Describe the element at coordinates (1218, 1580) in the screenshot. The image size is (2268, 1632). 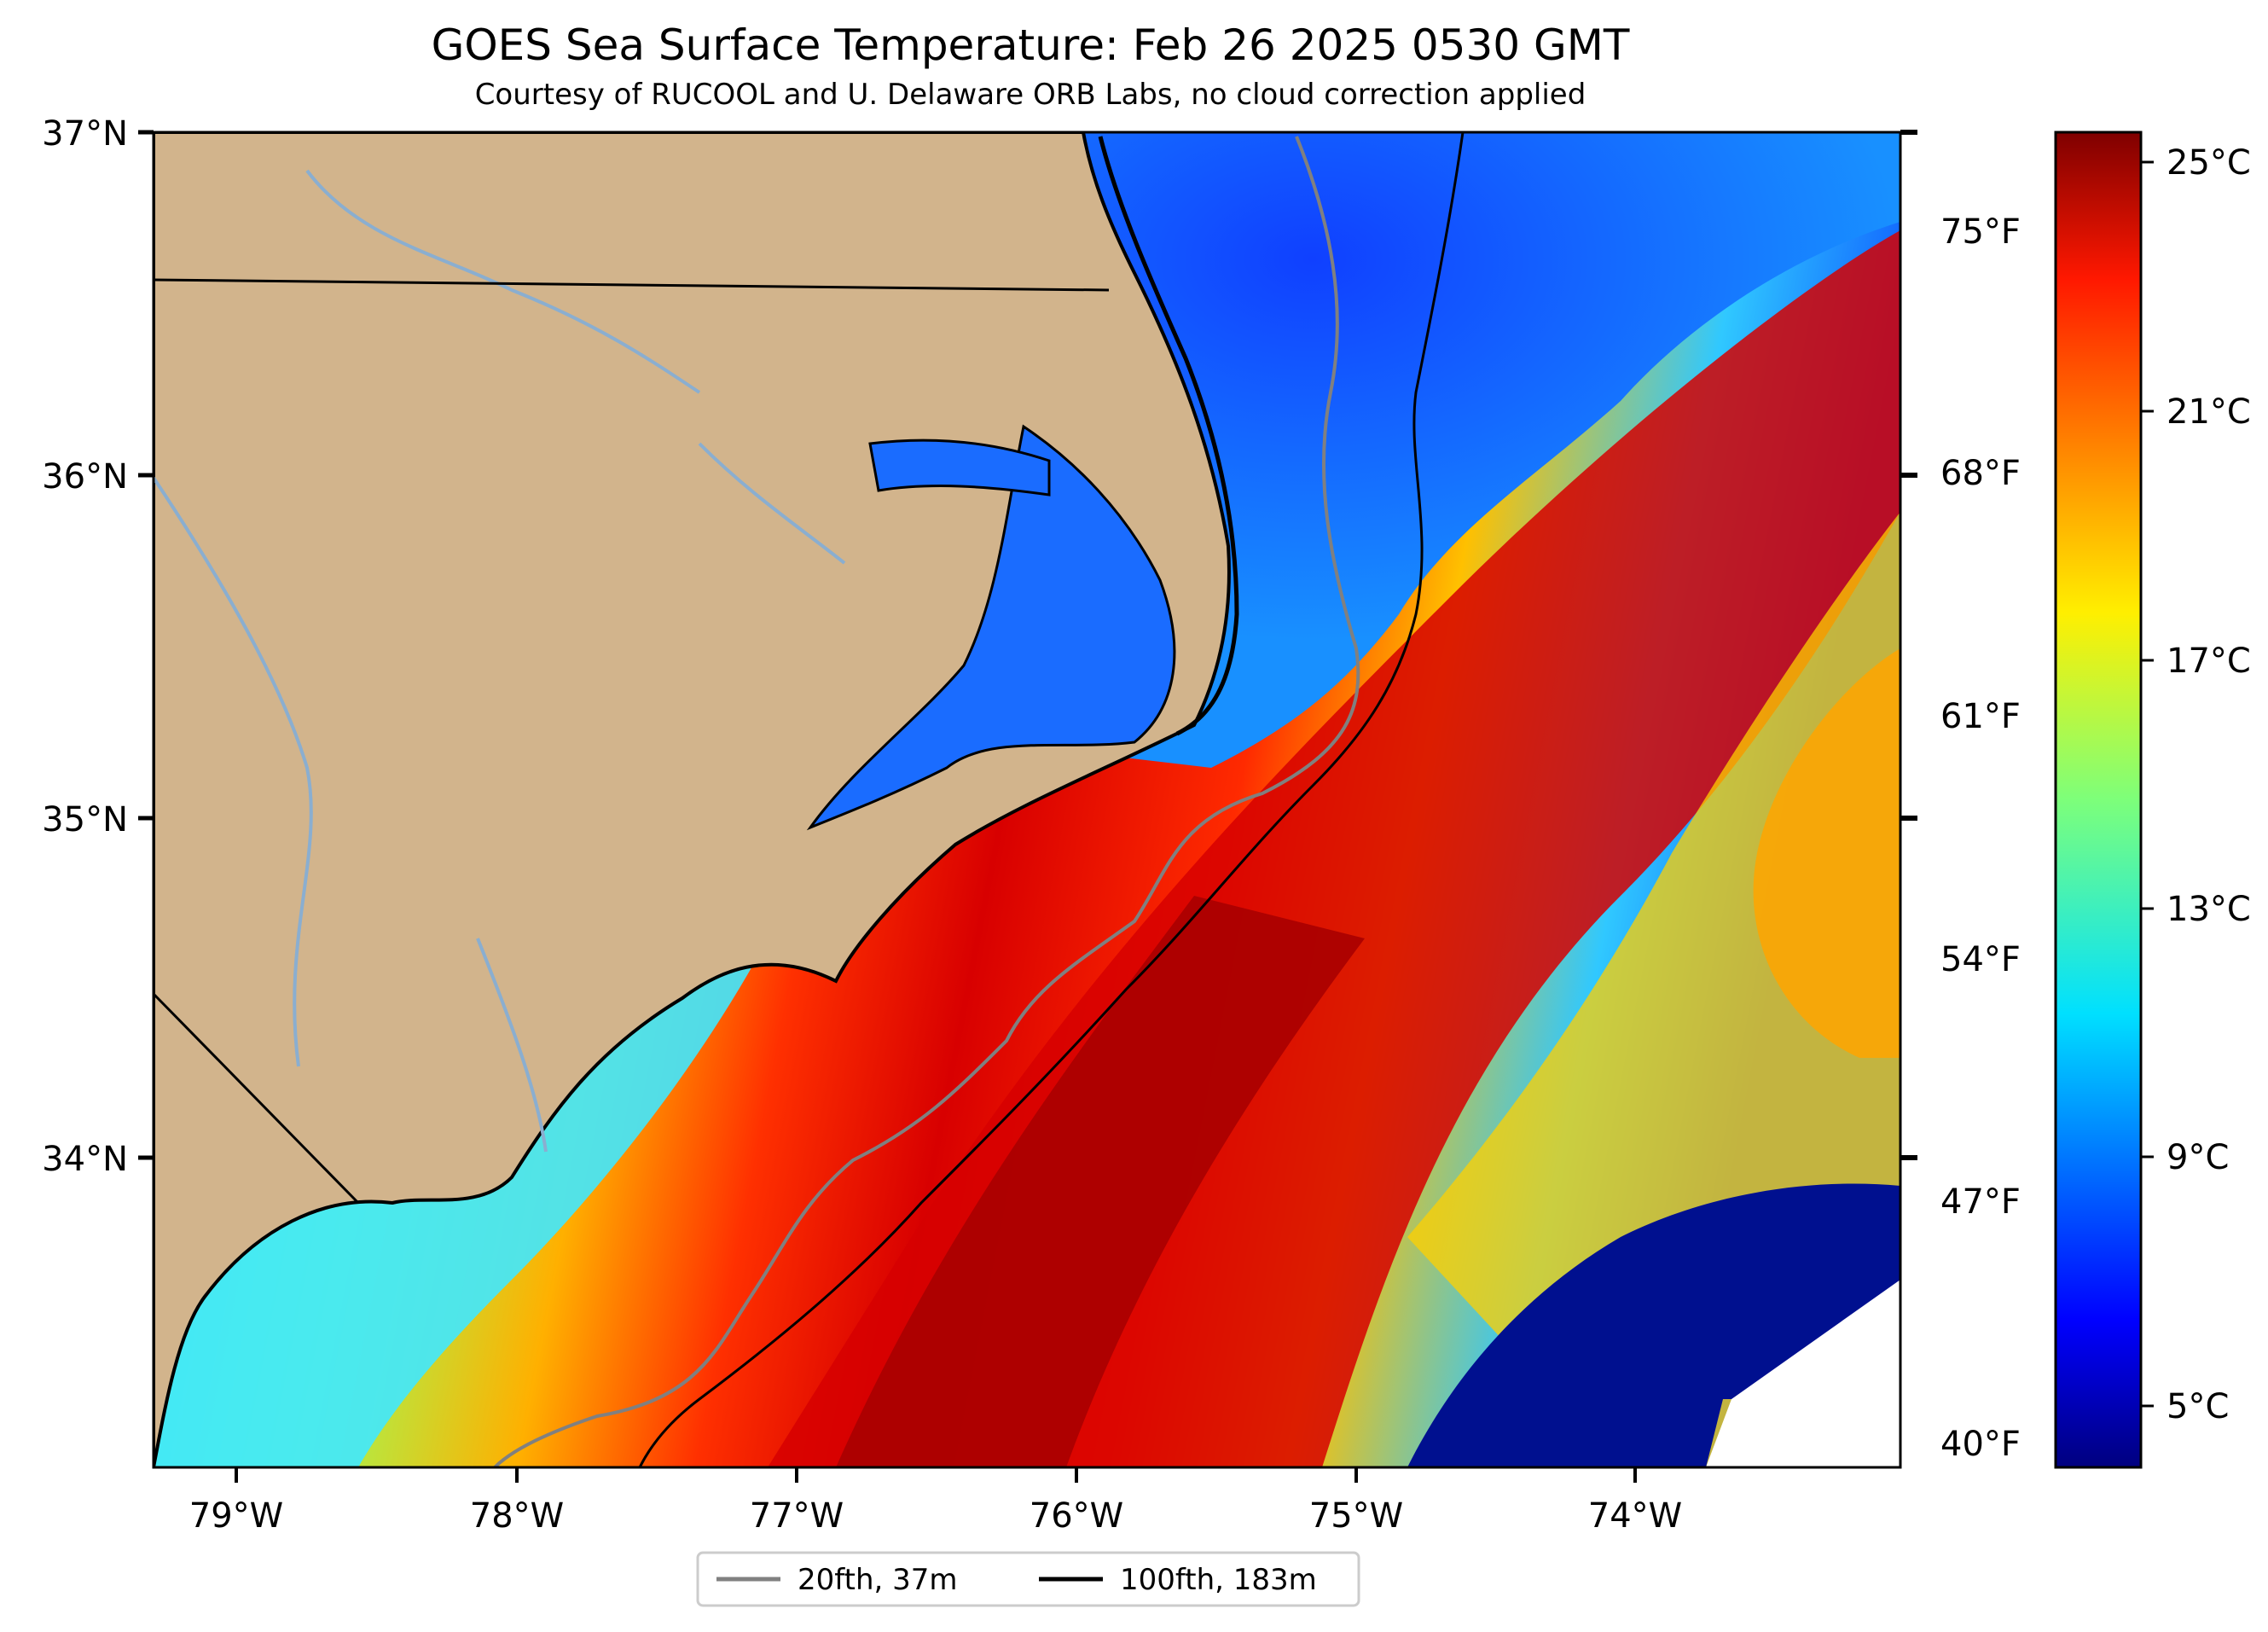
I see `legend-label-100fth: 100fth, 183m` at that location.